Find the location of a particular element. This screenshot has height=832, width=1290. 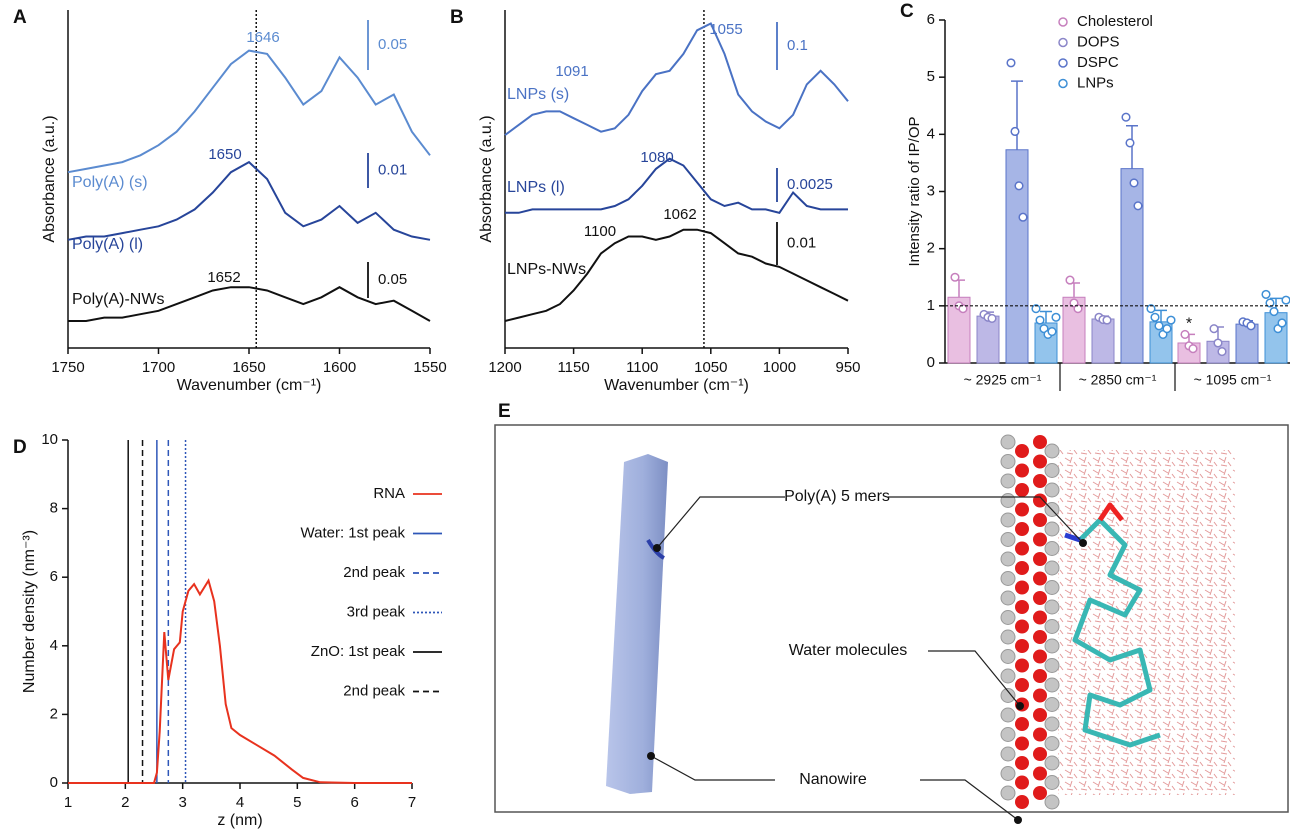

x-tick-label: 1650 is located at coordinates (248, 367).